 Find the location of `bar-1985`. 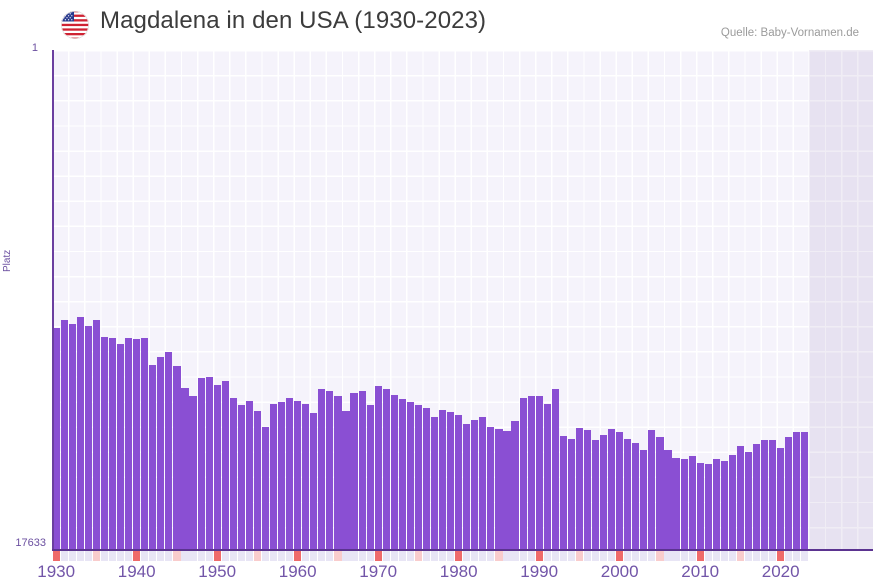

bar-1985 is located at coordinates (499, 489).